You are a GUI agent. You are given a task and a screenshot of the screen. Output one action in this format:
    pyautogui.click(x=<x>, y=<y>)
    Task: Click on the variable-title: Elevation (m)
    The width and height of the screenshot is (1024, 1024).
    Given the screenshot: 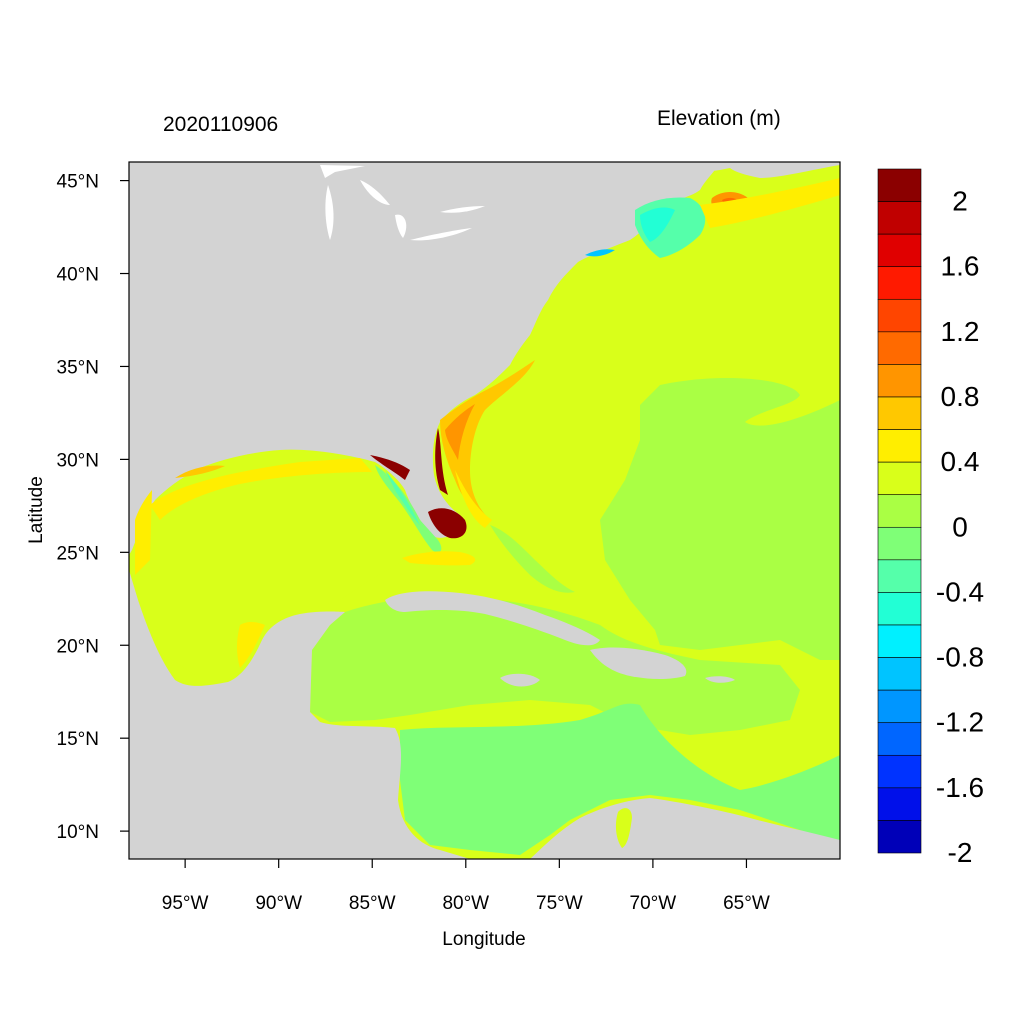 What is the action you would take?
    pyautogui.click(x=719, y=118)
    